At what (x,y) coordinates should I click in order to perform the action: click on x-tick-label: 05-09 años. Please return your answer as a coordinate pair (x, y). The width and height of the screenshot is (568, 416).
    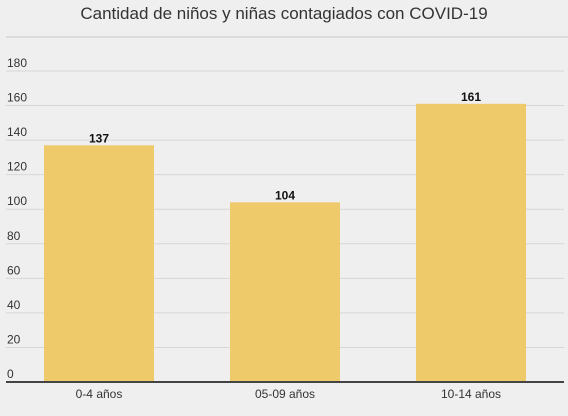
    Looking at the image, I should click on (285, 394).